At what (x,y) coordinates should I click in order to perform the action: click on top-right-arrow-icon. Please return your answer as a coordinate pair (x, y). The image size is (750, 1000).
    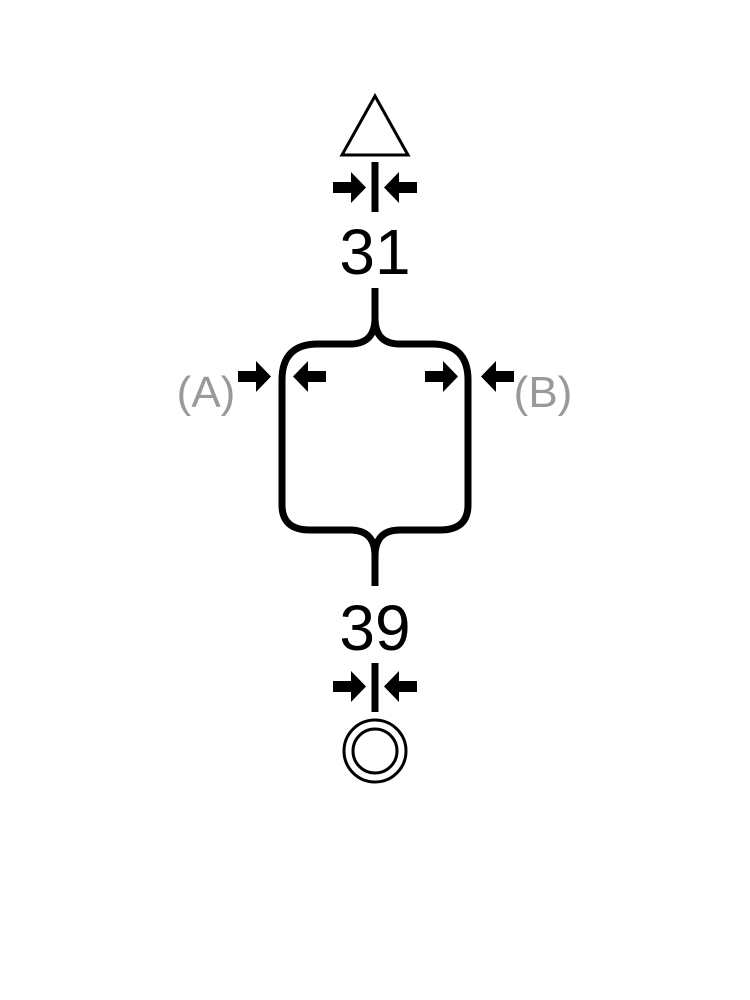
    Looking at the image, I should click on (400, 187).